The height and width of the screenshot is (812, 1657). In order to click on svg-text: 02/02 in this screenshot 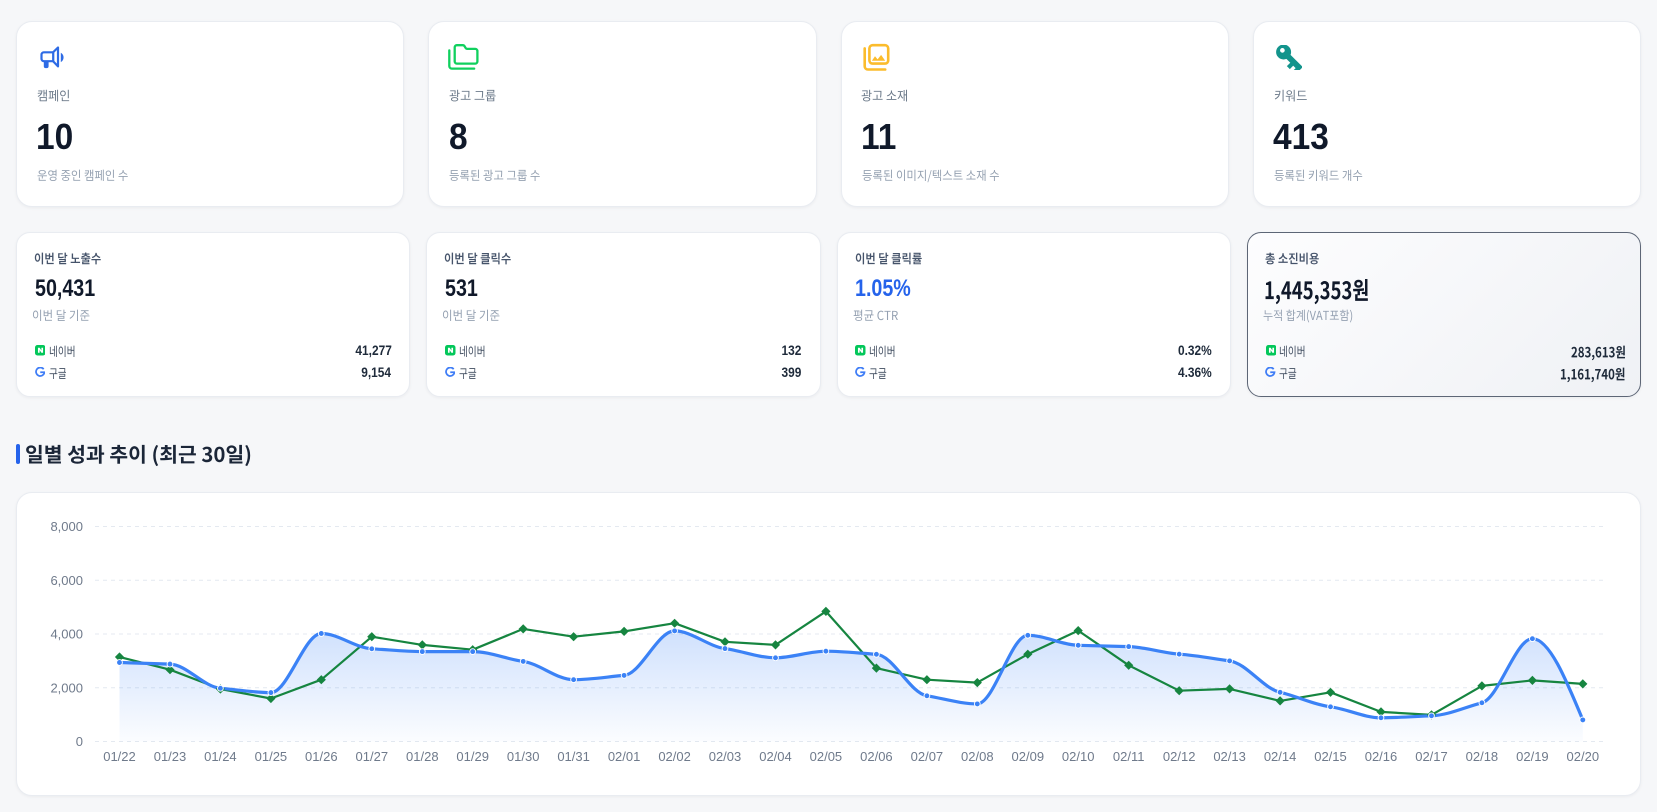, I will do `click(674, 756)`.